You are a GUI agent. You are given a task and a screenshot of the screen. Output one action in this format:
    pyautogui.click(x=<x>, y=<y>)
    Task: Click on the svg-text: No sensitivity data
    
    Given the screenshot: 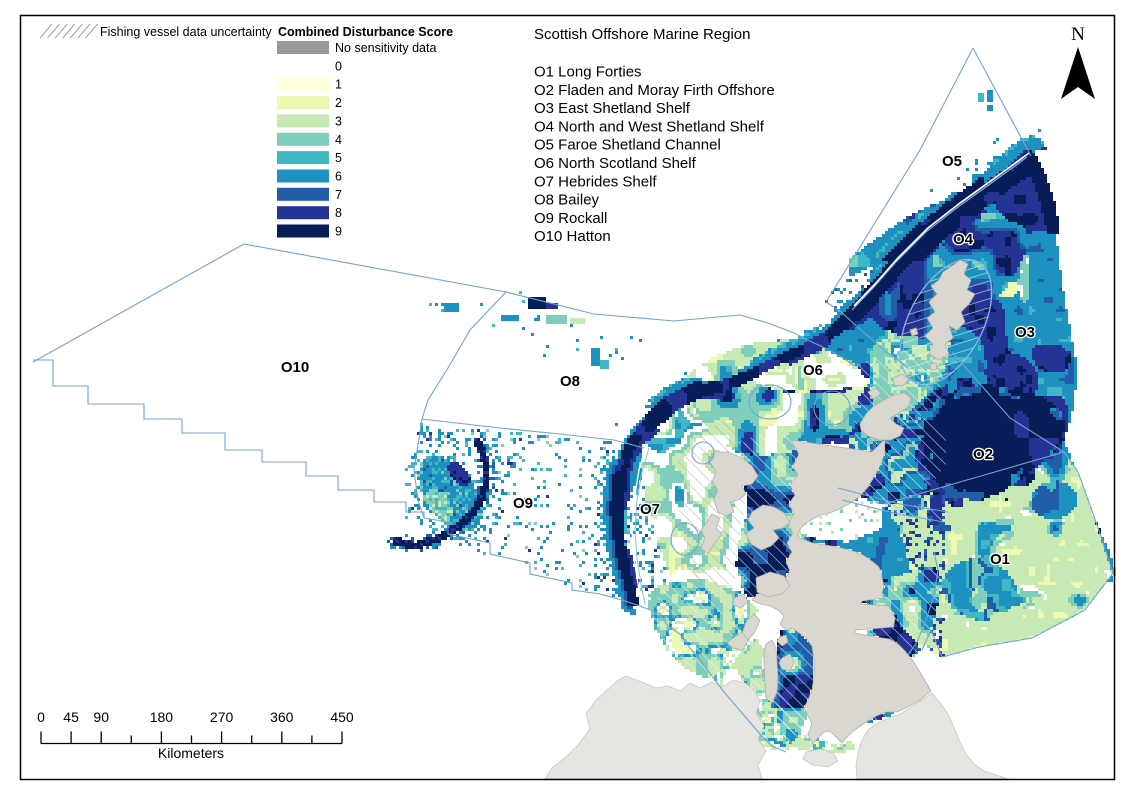 What is the action you would take?
    pyautogui.click(x=385, y=48)
    